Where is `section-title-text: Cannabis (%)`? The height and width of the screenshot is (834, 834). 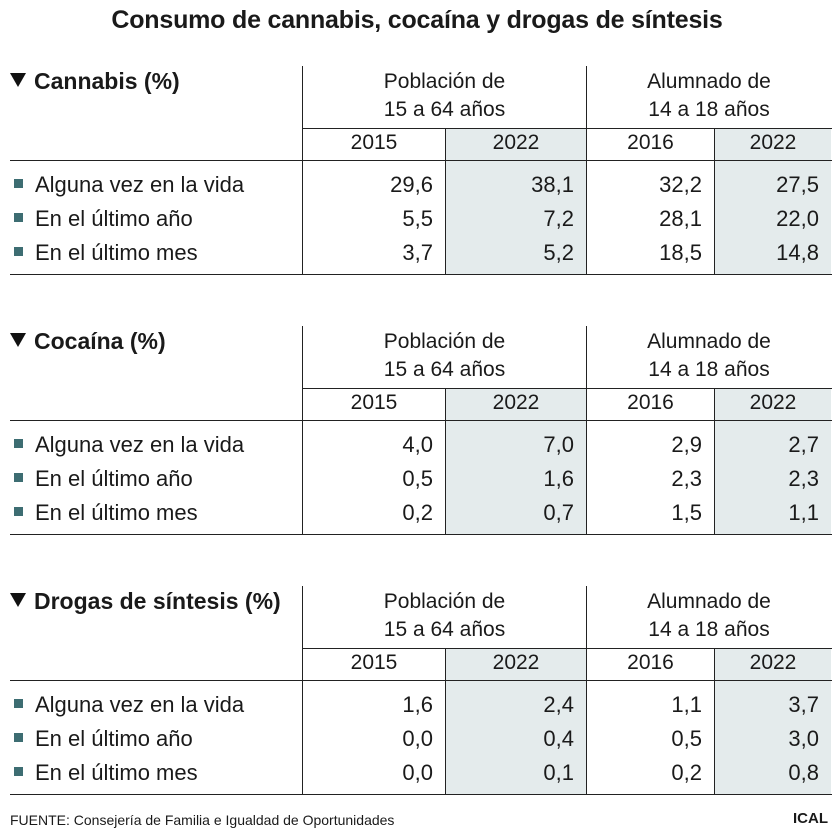 section-title-text: Cannabis (%) is located at coordinates (107, 81).